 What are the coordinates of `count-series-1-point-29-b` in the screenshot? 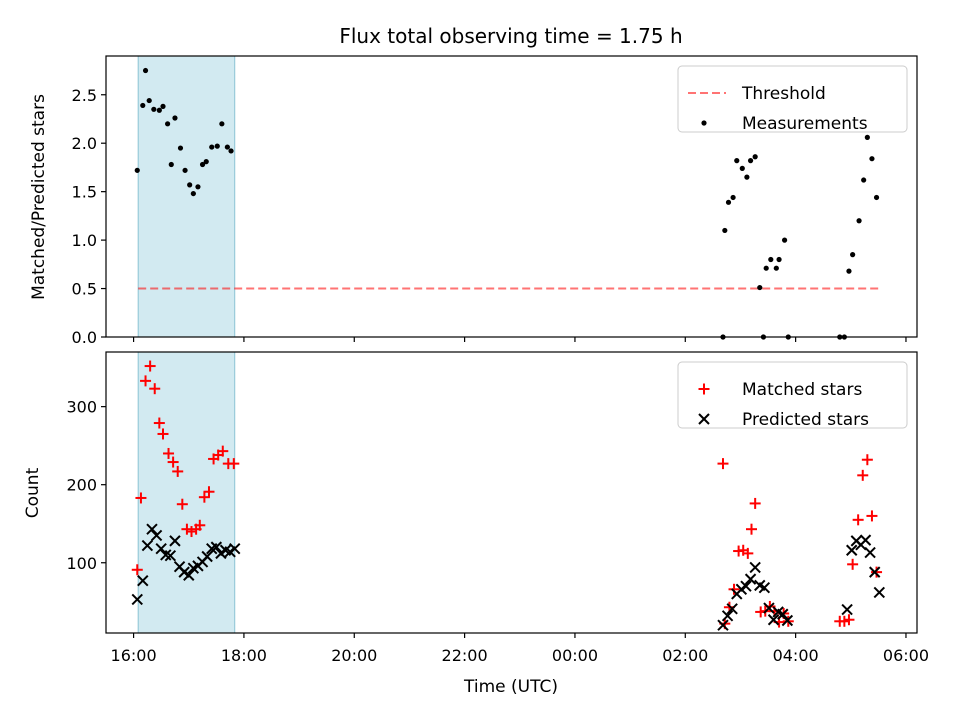 It's located at (755, 567).